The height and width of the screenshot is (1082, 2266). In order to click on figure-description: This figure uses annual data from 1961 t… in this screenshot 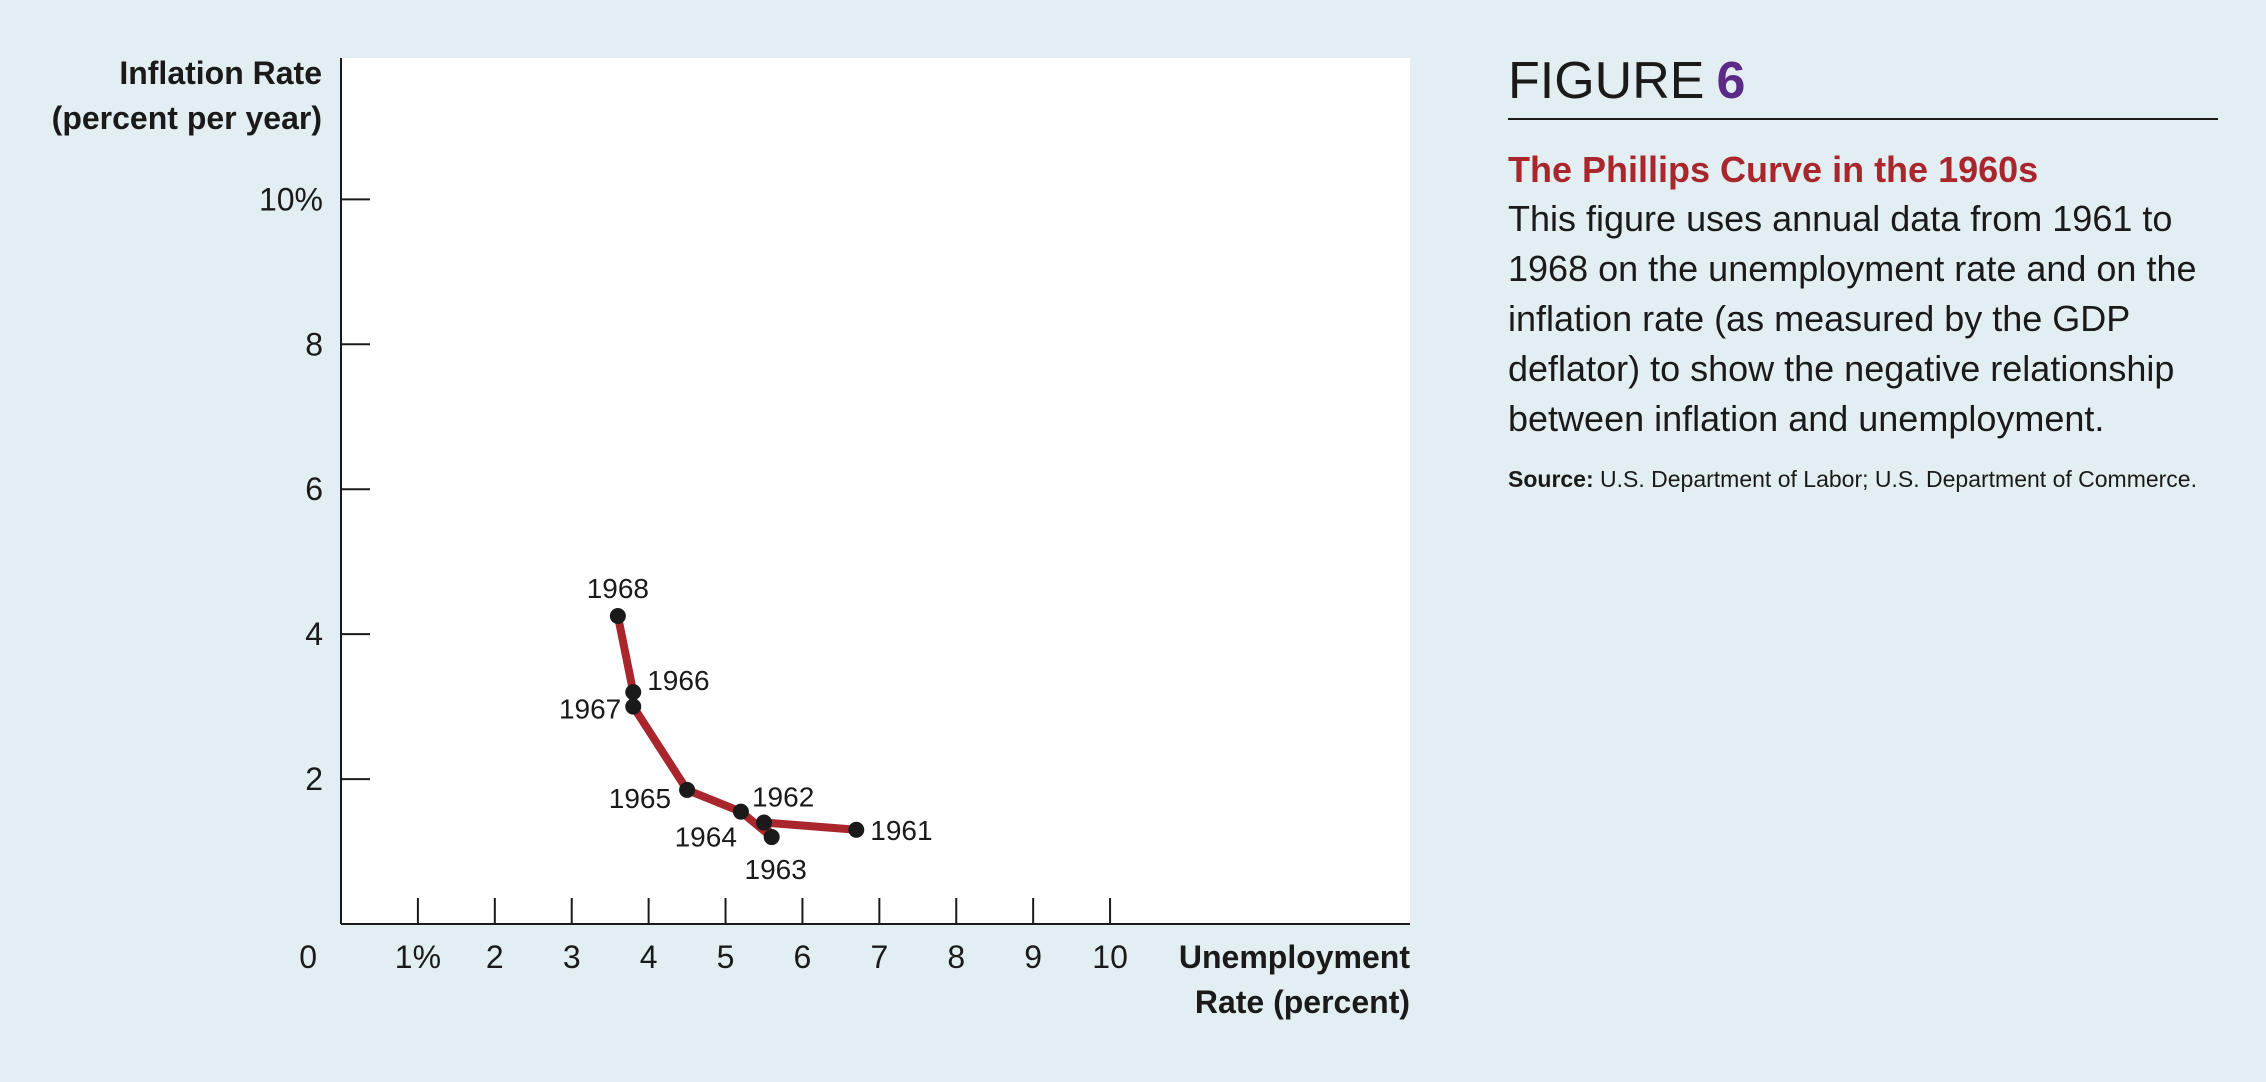, I will do `click(1852, 318)`.